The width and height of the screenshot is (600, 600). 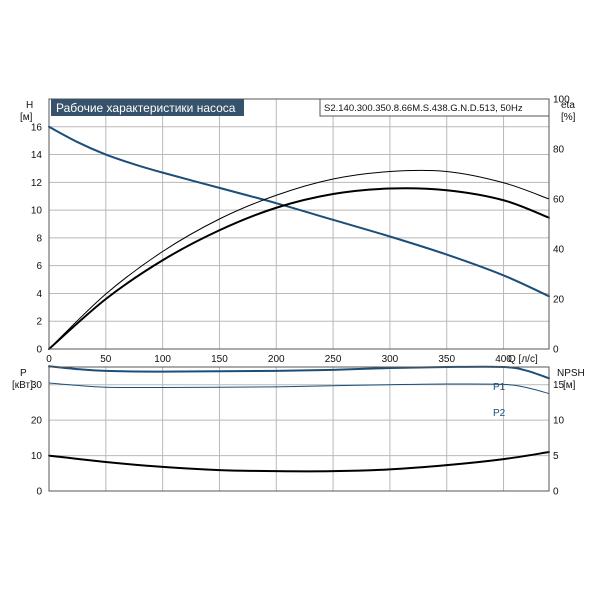 I want to click on x-tick-label: 400, so click(x=503, y=359).